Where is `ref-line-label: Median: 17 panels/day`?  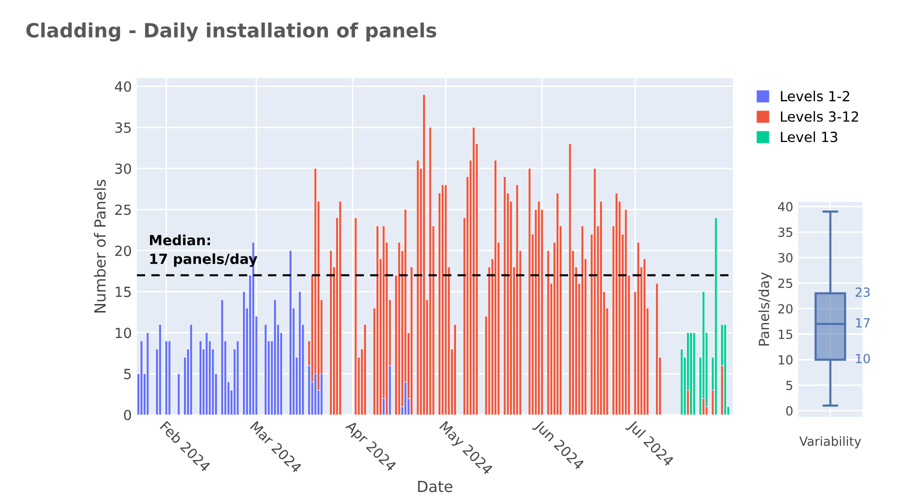
ref-line-label: Median: 17 panels/day is located at coordinates (204, 250).